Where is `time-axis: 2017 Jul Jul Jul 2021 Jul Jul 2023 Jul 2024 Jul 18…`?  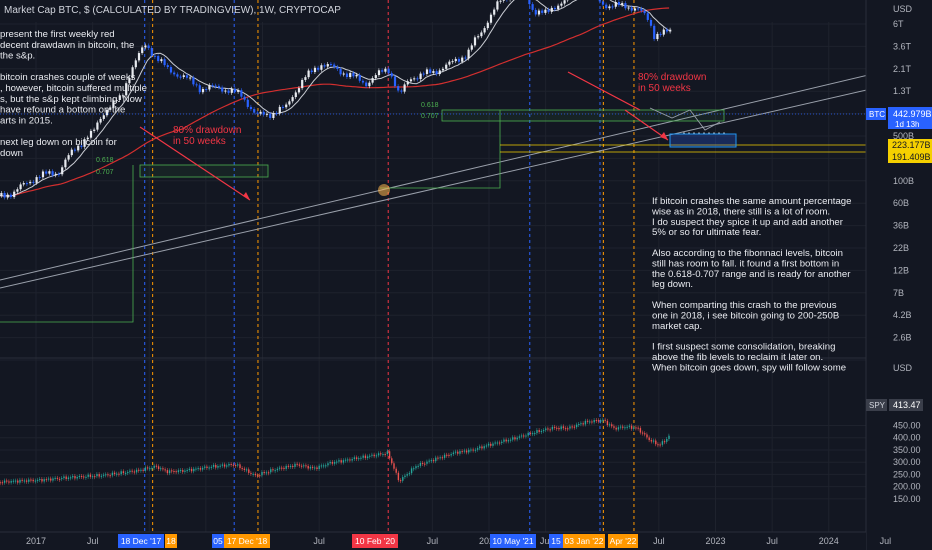
time-axis: 2017 Jul Jul Jul 2021 Jul Jul 2023 Jul 2024 Jul 18… is located at coordinates (445, 540).